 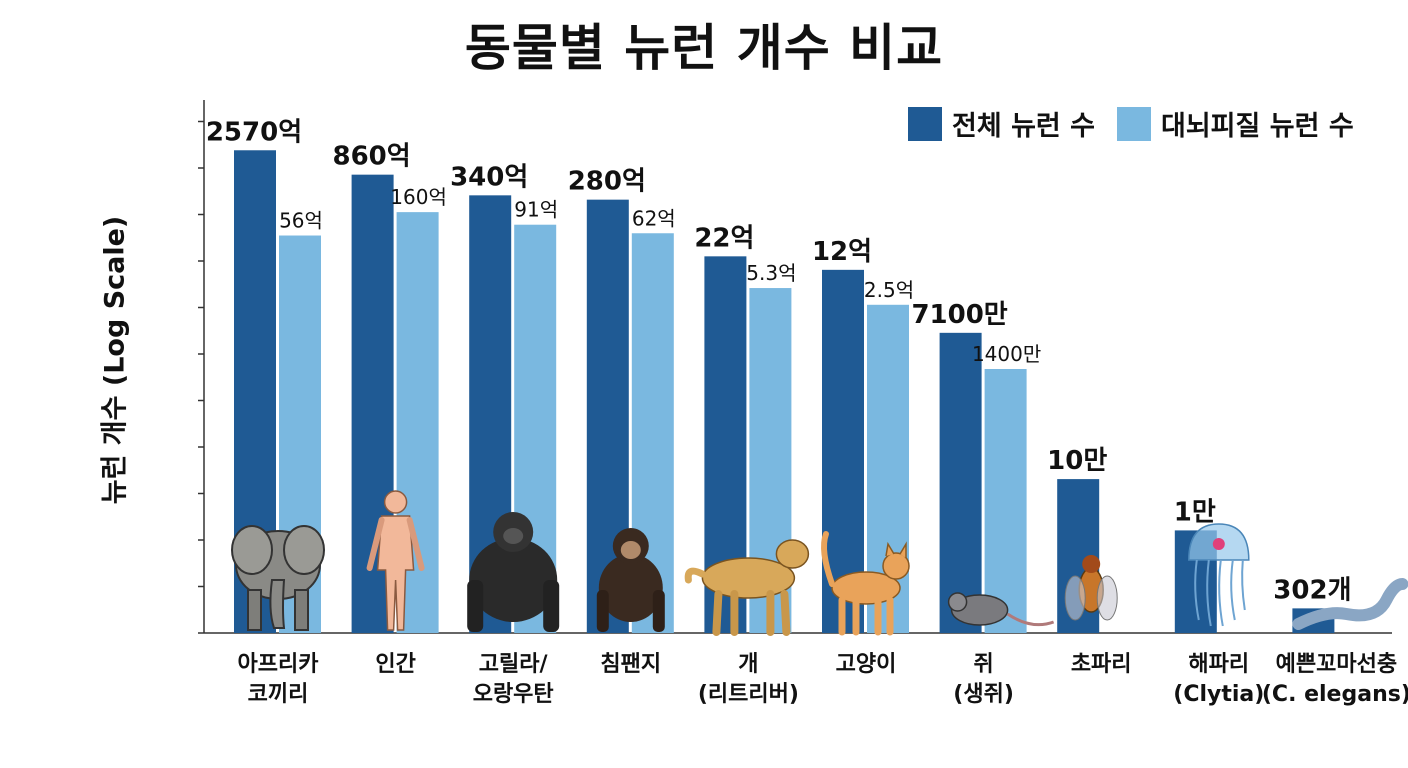 I want to click on jellyfish-icon, so click(x=1219, y=575).